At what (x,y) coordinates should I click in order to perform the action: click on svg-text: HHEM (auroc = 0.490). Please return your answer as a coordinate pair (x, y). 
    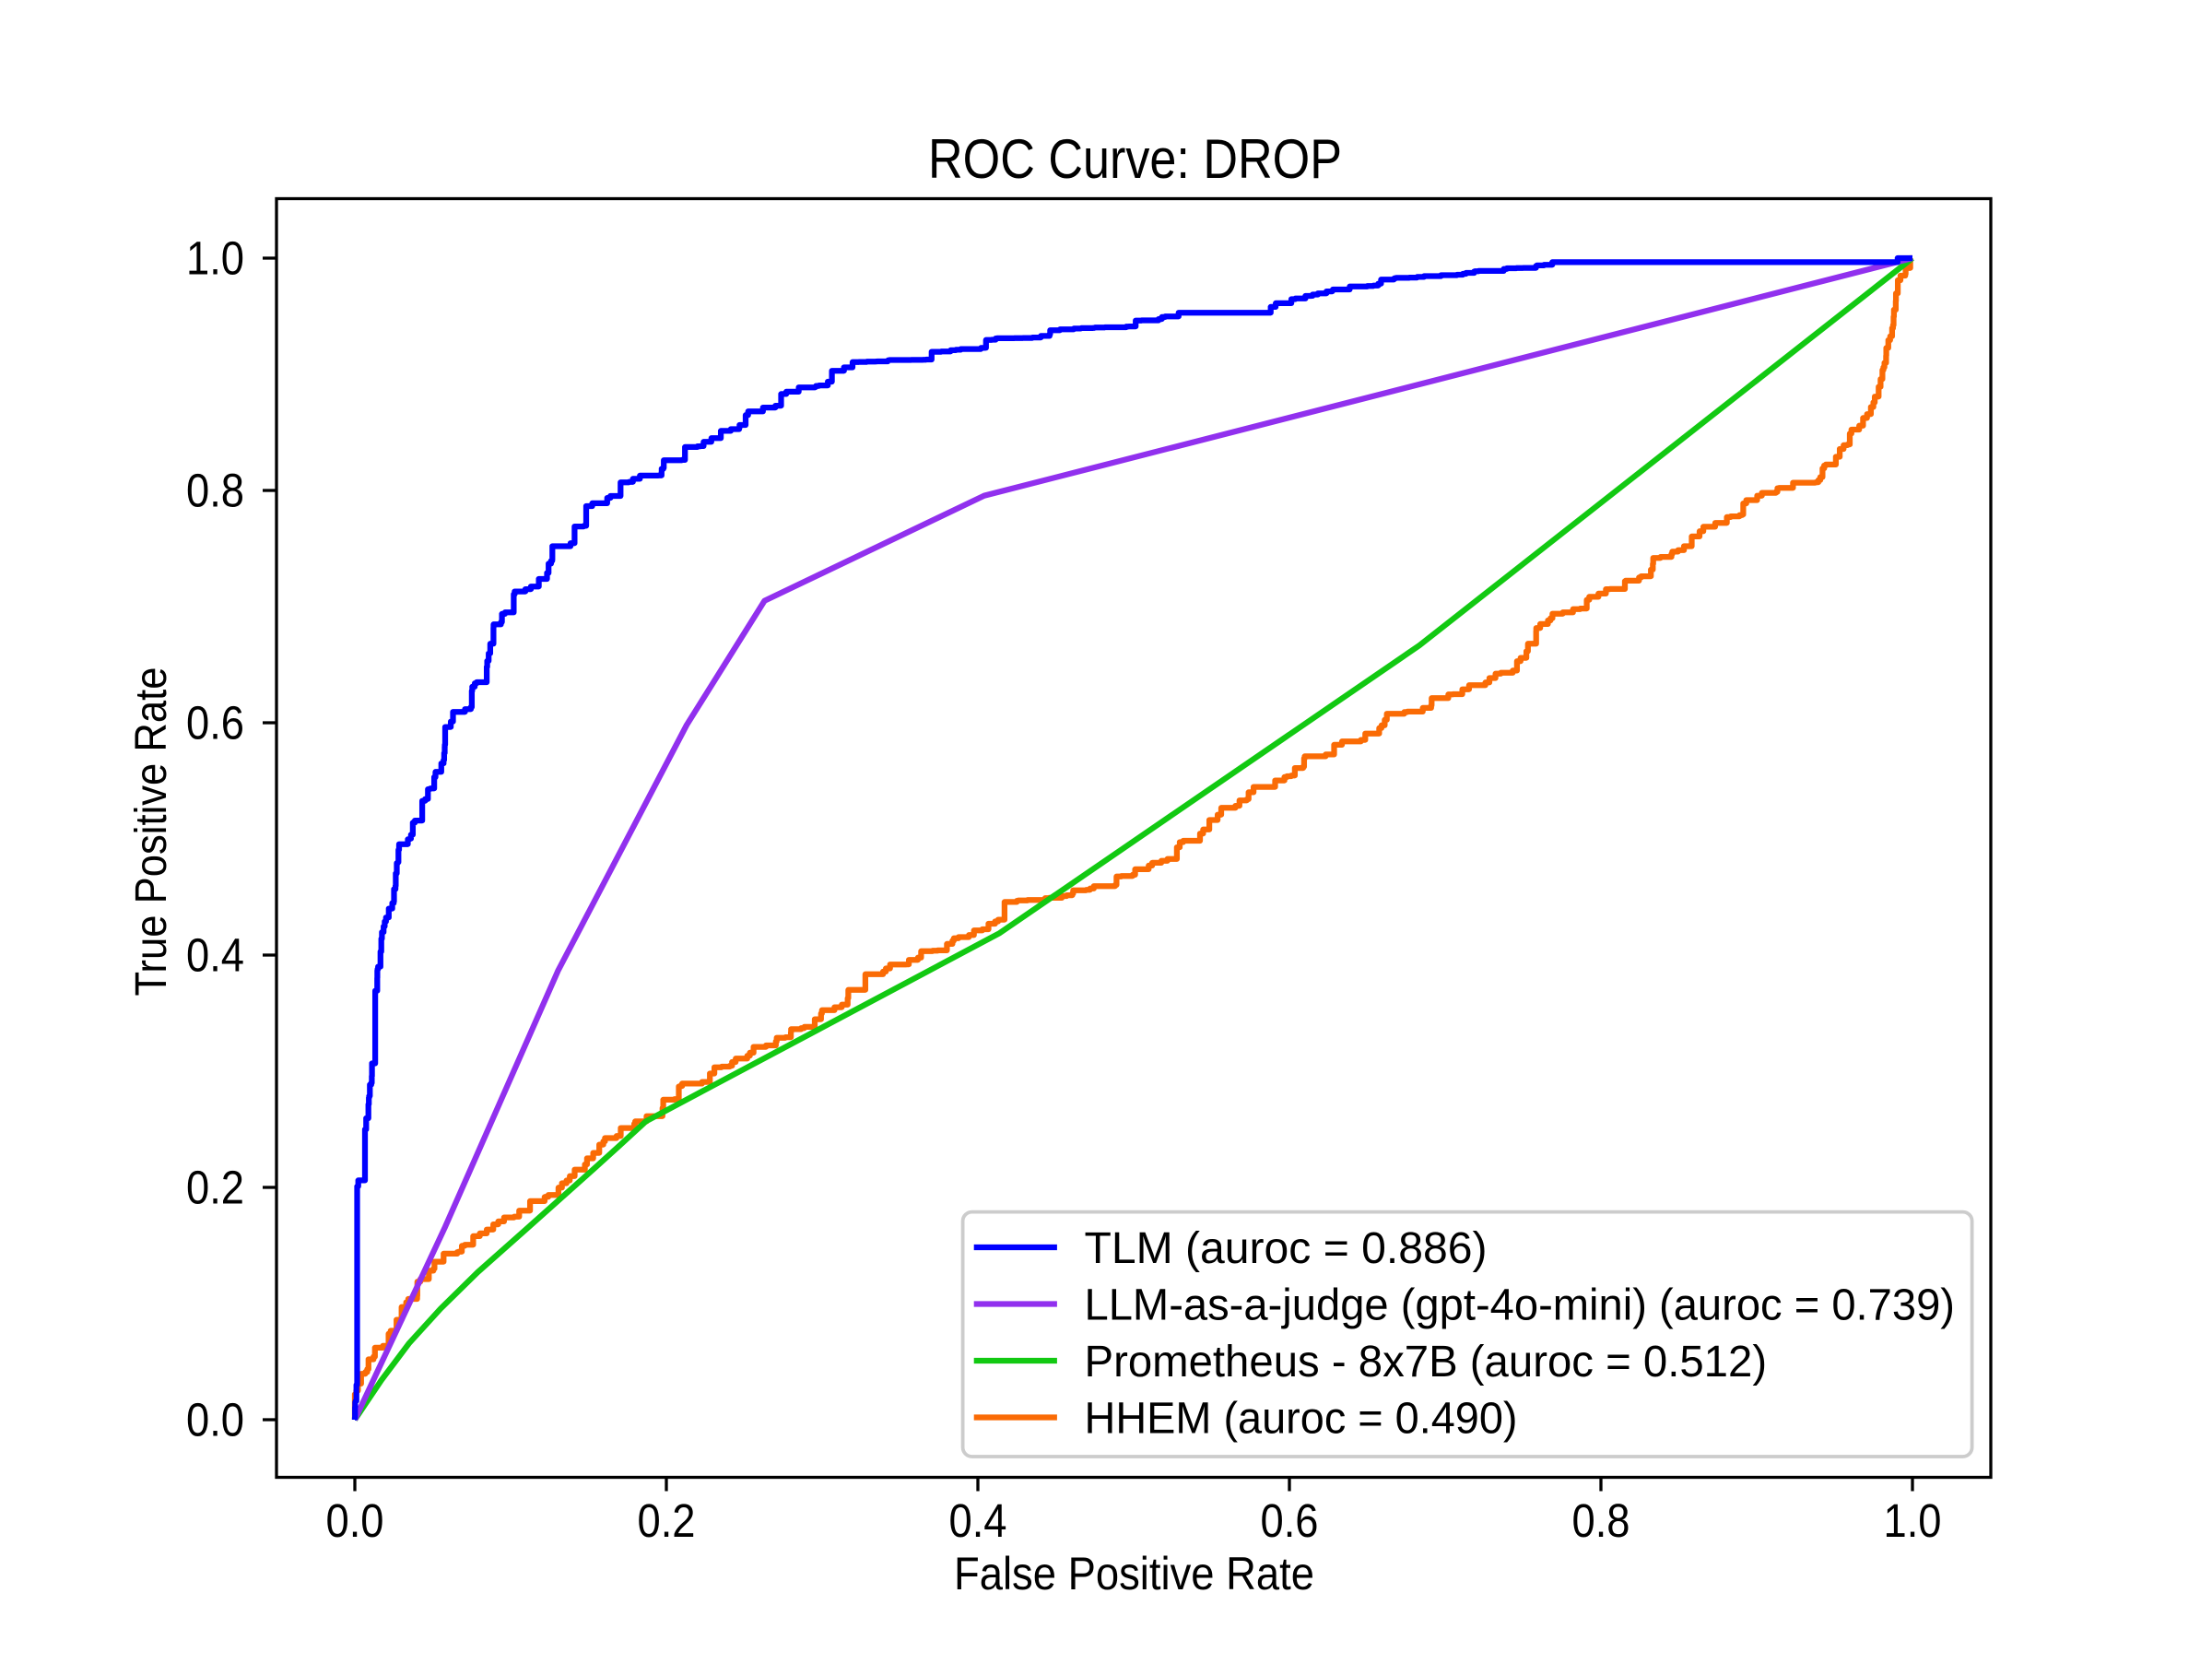
    Looking at the image, I should click on (1301, 1418).